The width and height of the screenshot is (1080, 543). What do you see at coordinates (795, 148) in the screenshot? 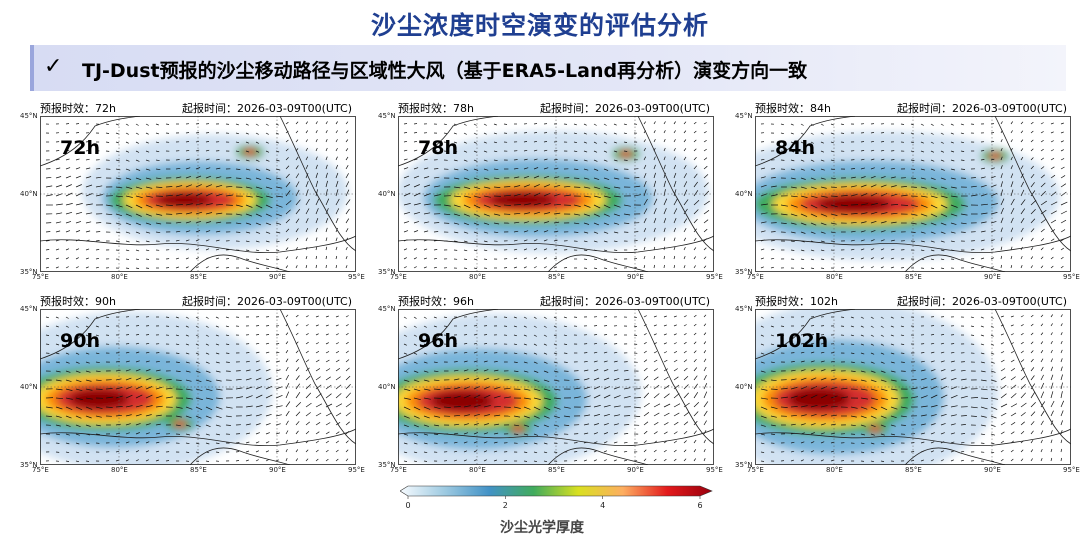
I see `forecast-tag: 84h` at bounding box center [795, 148].